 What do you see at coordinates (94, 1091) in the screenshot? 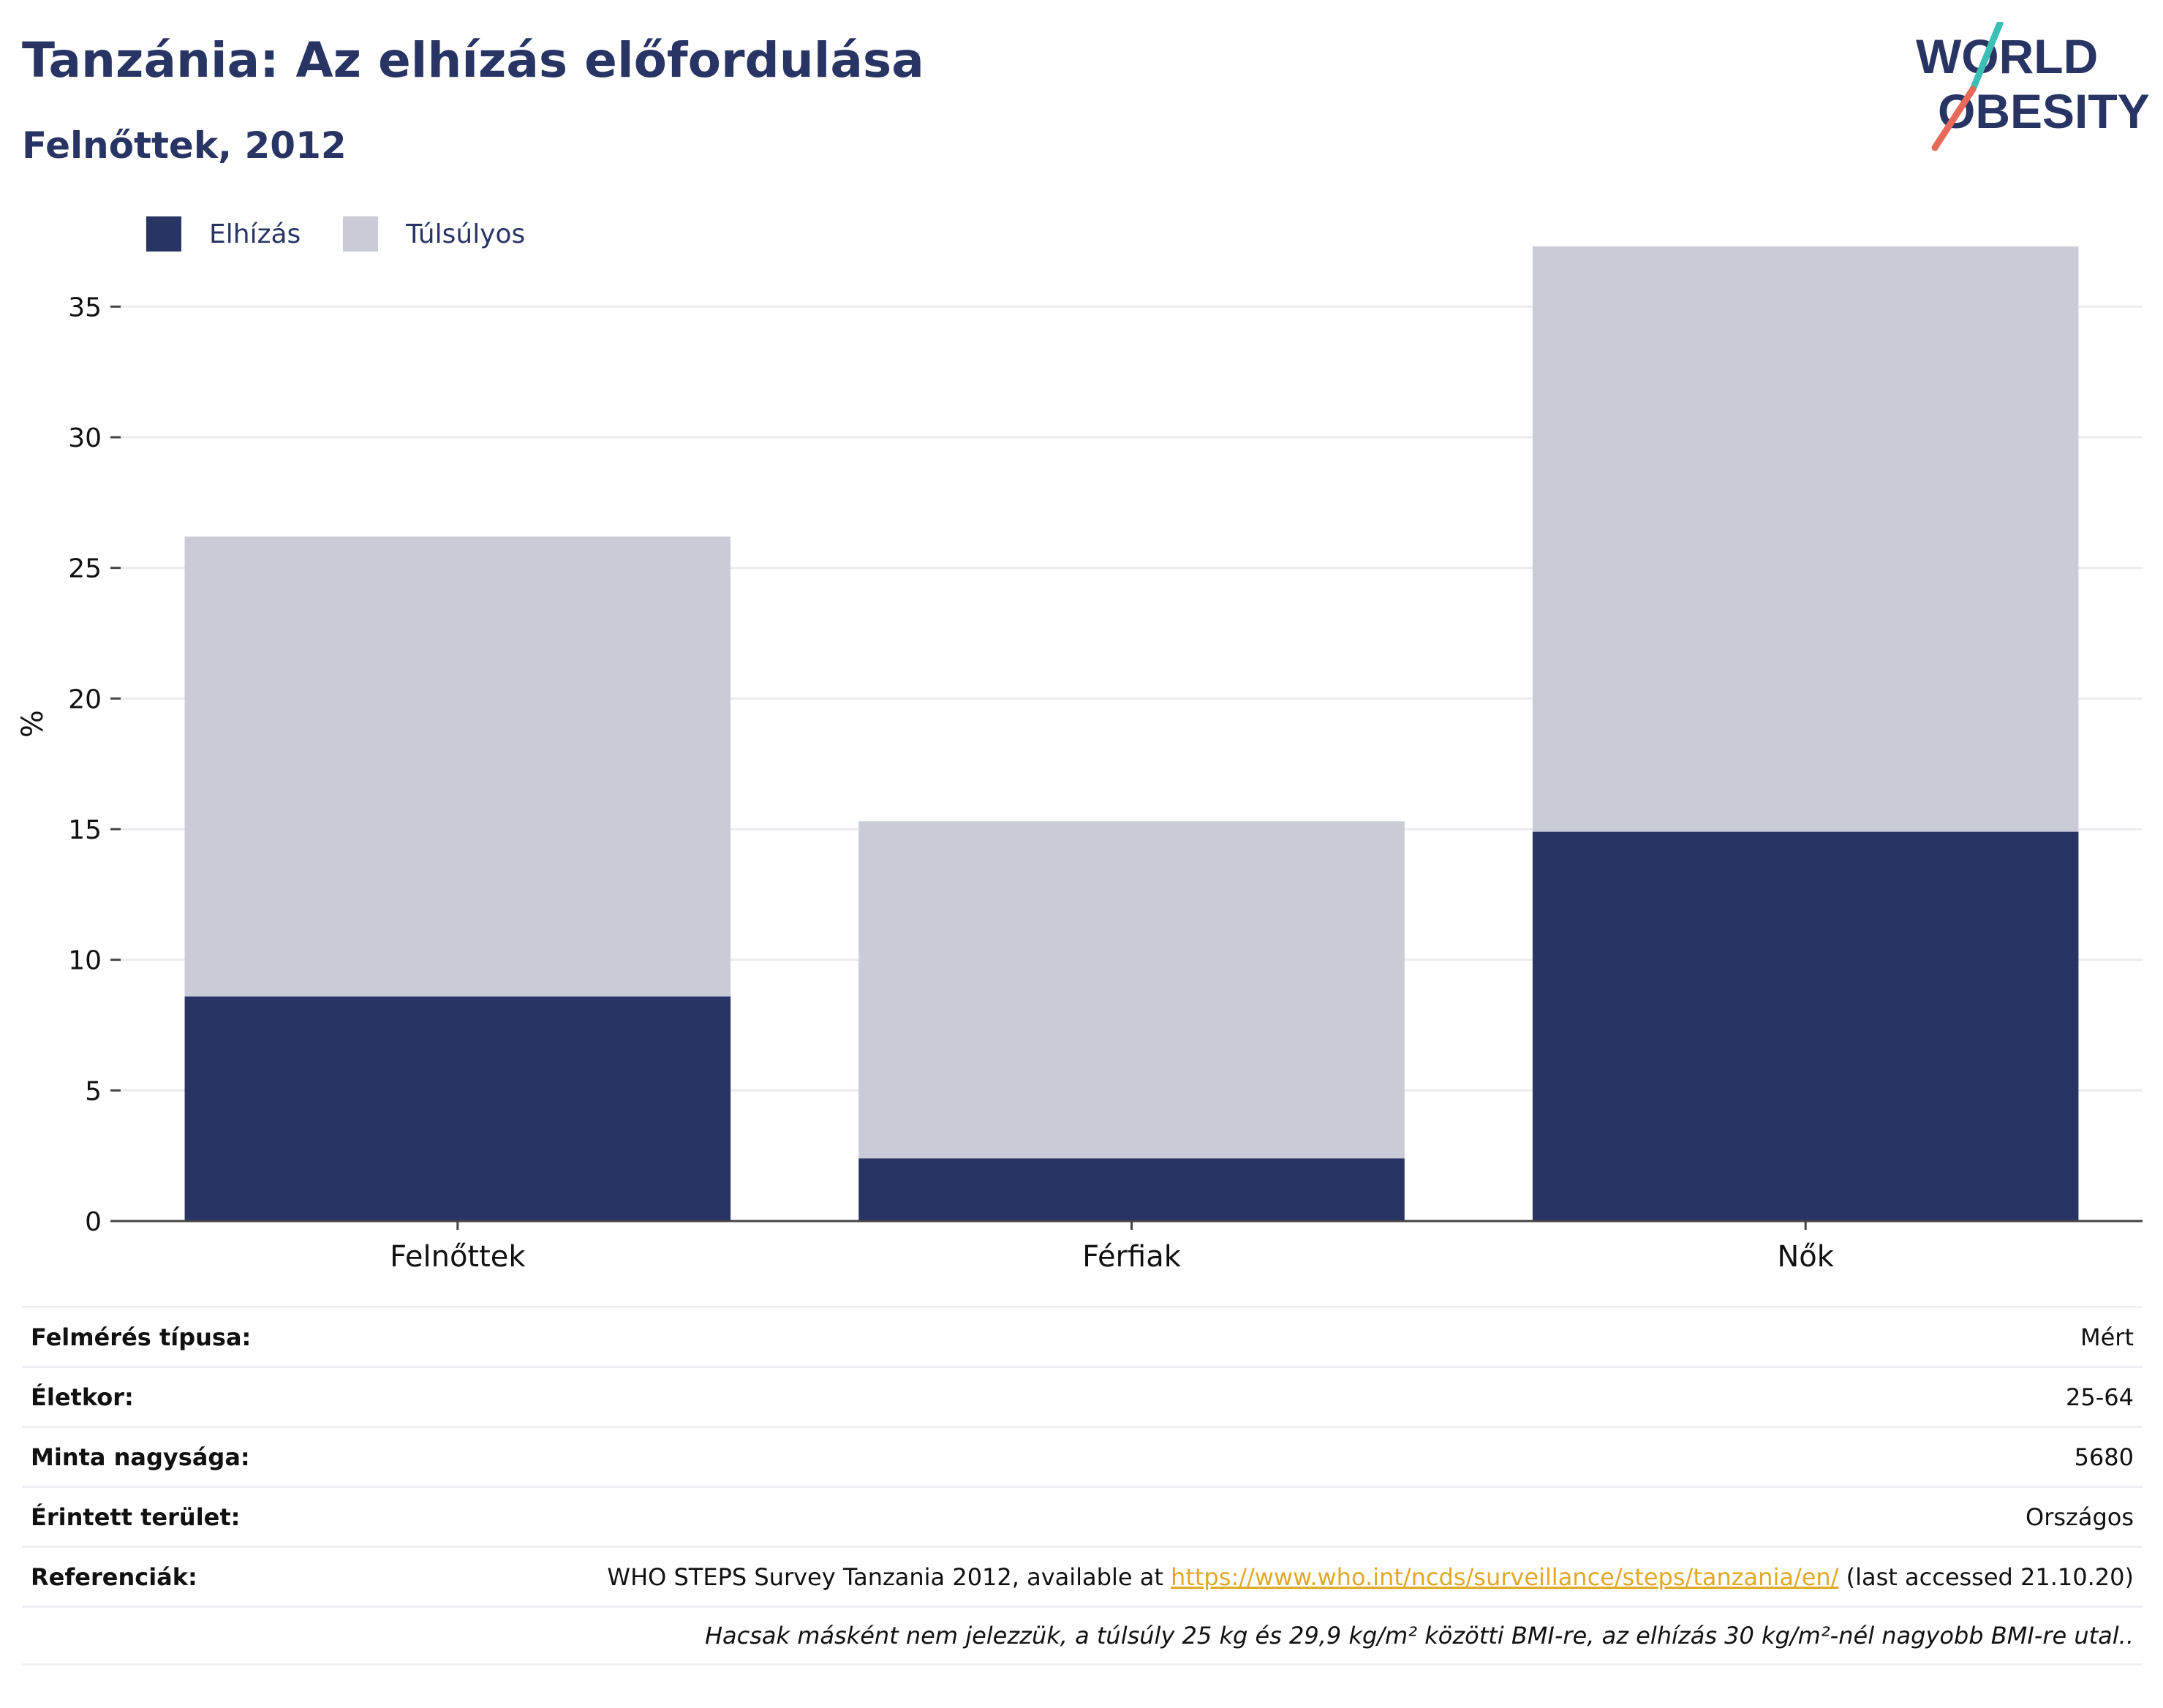
I see `y-tick-label: 5` at bounding box center [94, 1091].